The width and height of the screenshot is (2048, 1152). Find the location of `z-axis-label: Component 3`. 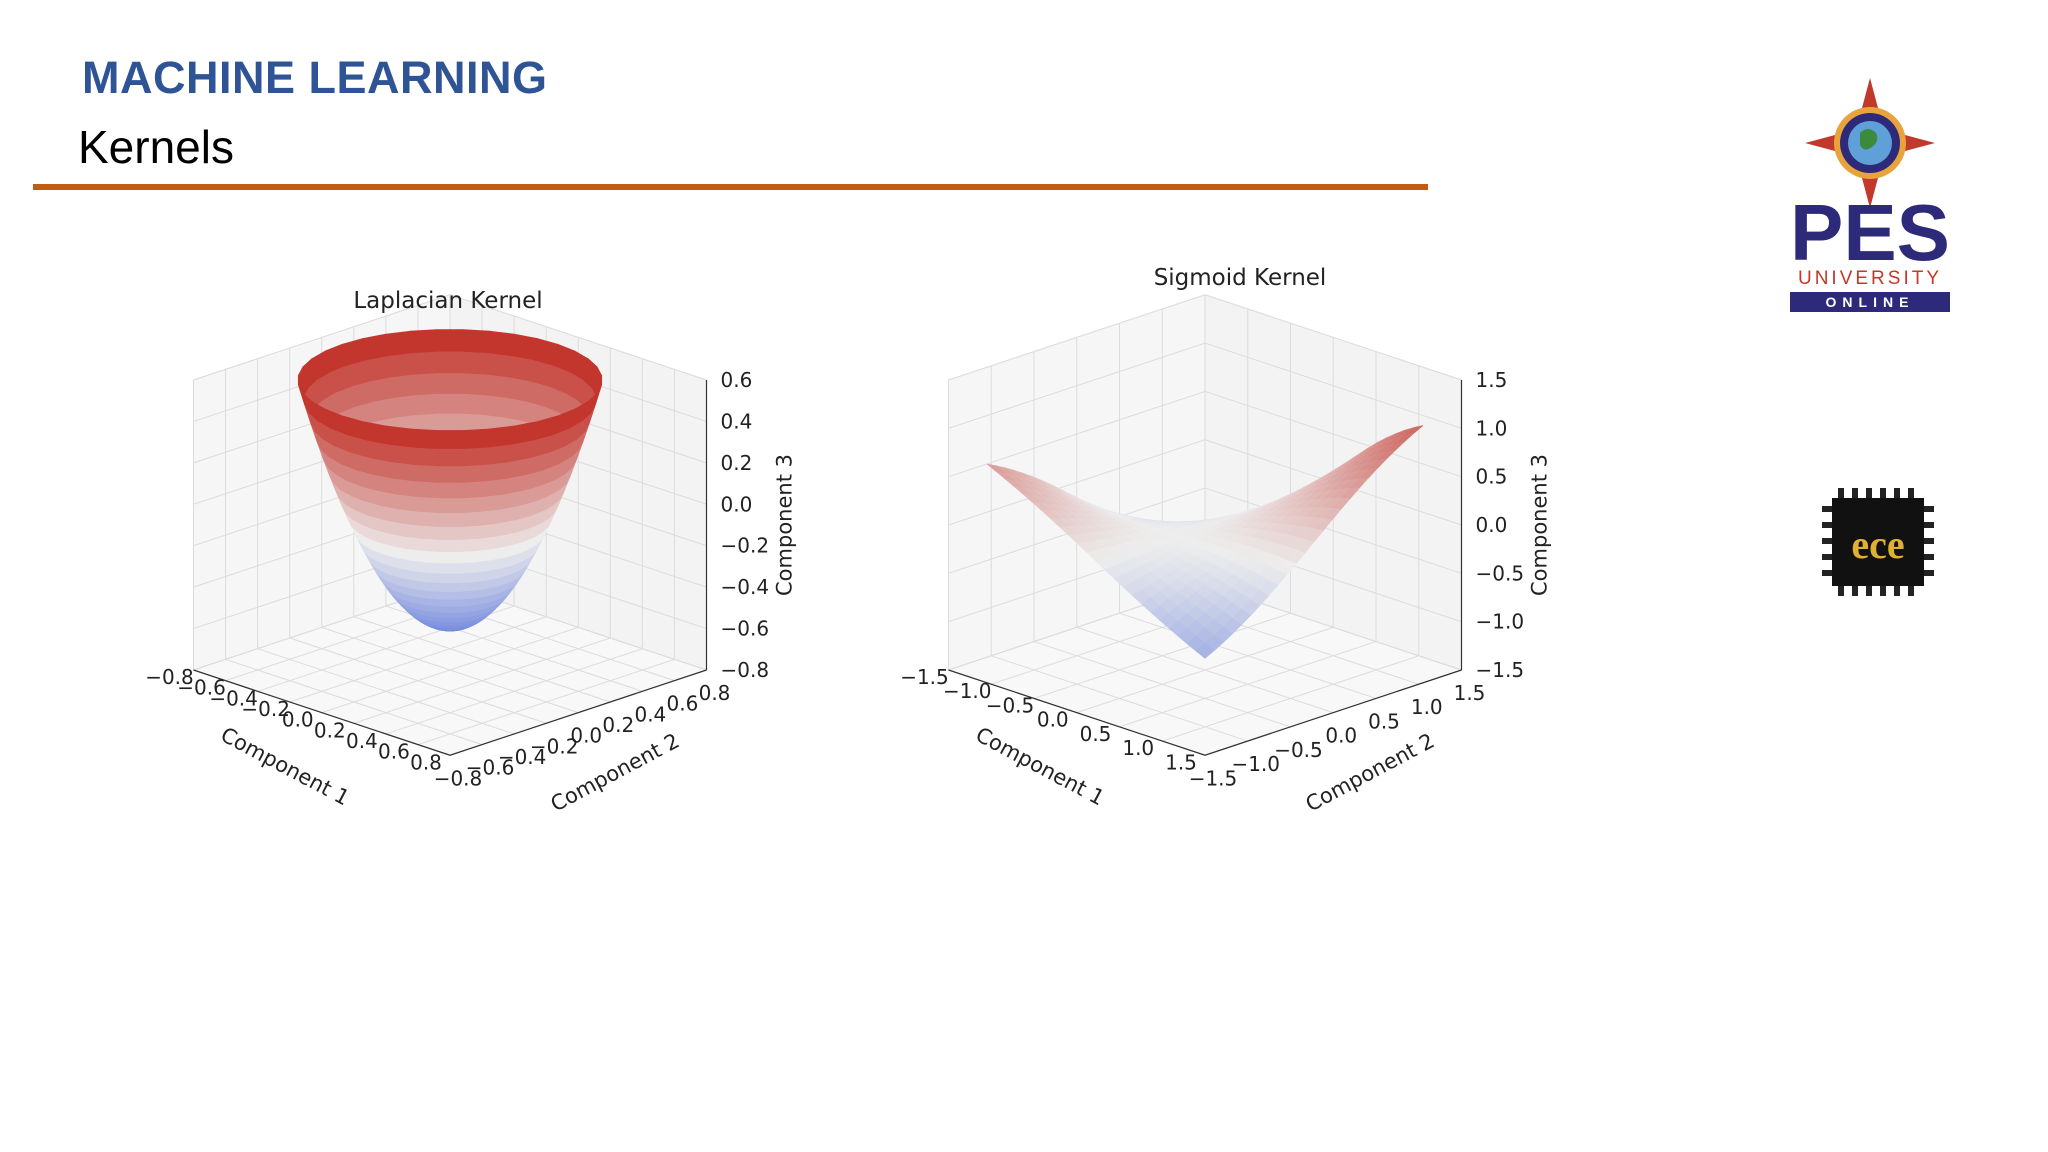

z-axis-label: Component 3 is located at coordinates (785, 525).